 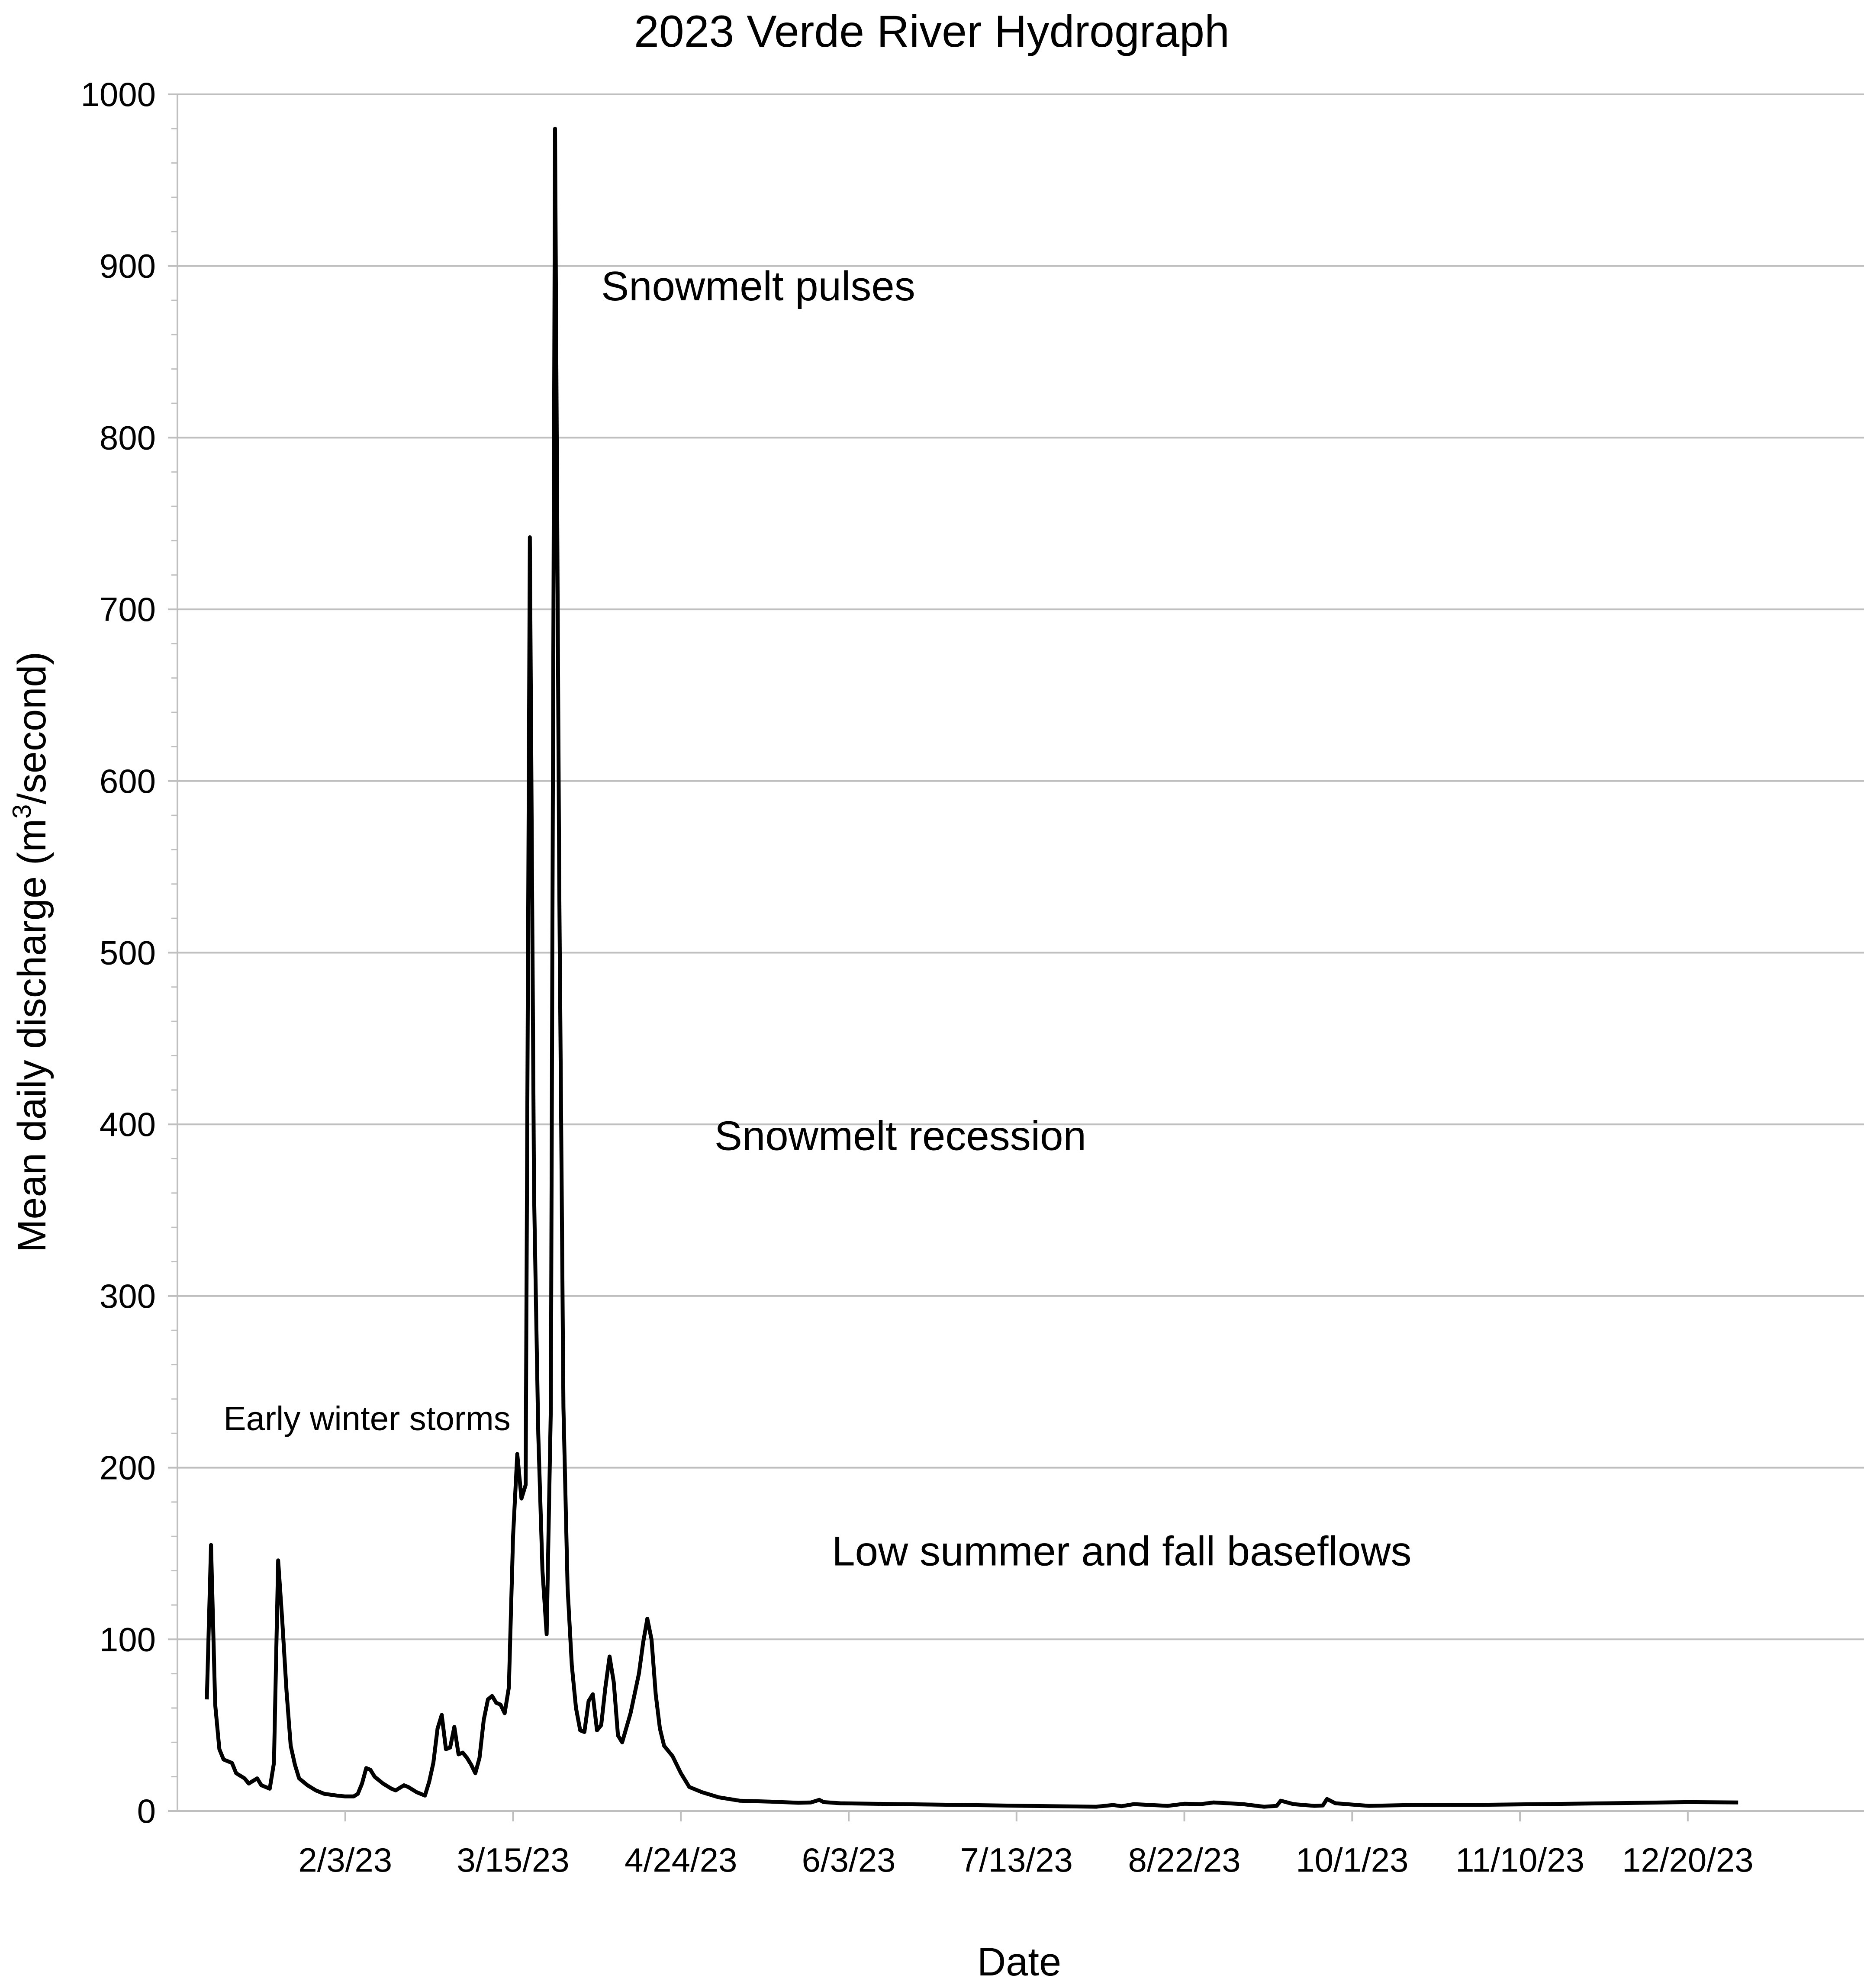 I want to click on y-tick-label: 1000, so click(x=118, y=94).